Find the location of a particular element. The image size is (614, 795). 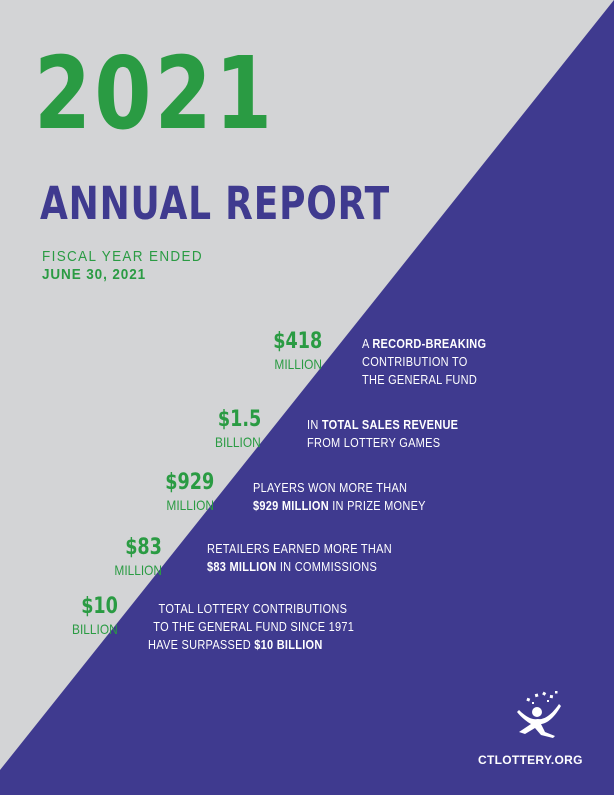

stat-desc-line: HAVE SURPASSED $10 BILLION is located at coordinates (235, 645).